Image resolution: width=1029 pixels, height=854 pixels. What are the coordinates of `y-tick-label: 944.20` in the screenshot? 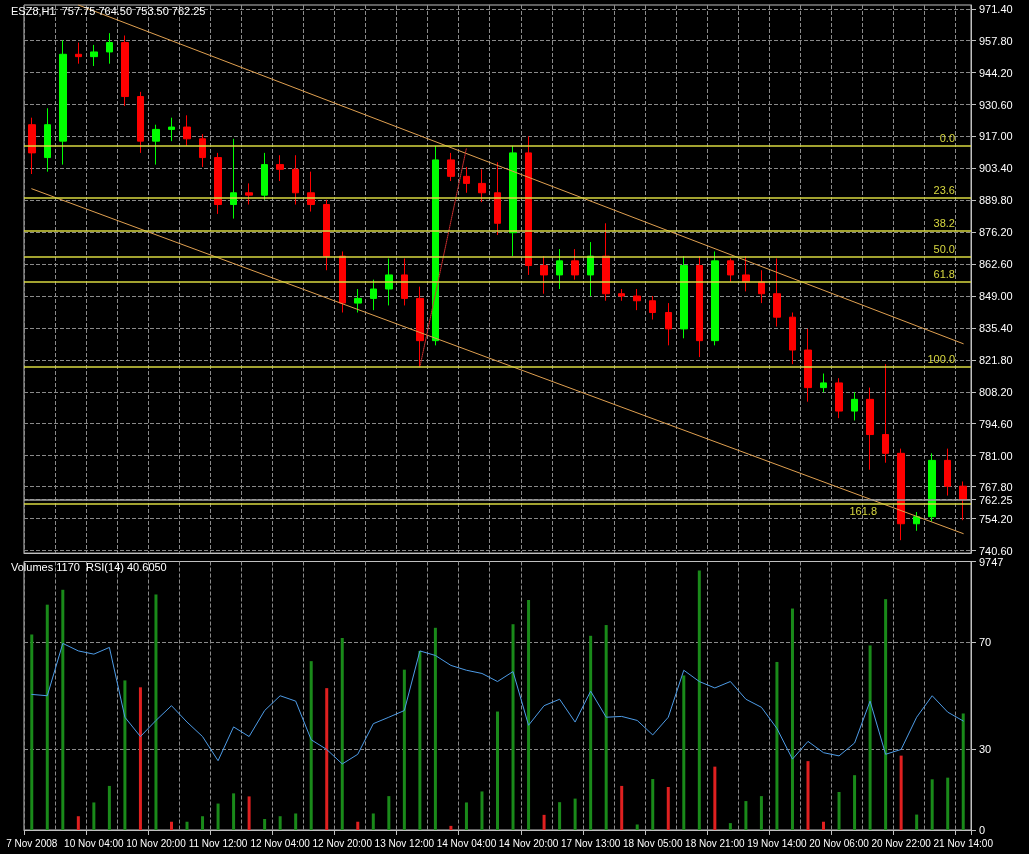 It's located at (996, 72).